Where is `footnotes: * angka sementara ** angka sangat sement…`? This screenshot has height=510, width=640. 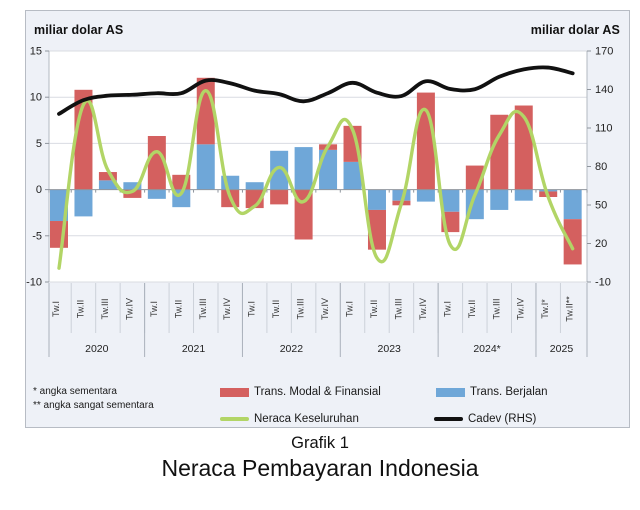 footnotes: * angka sementara ** angka sangat sement… is located at coordinates (93, 398).